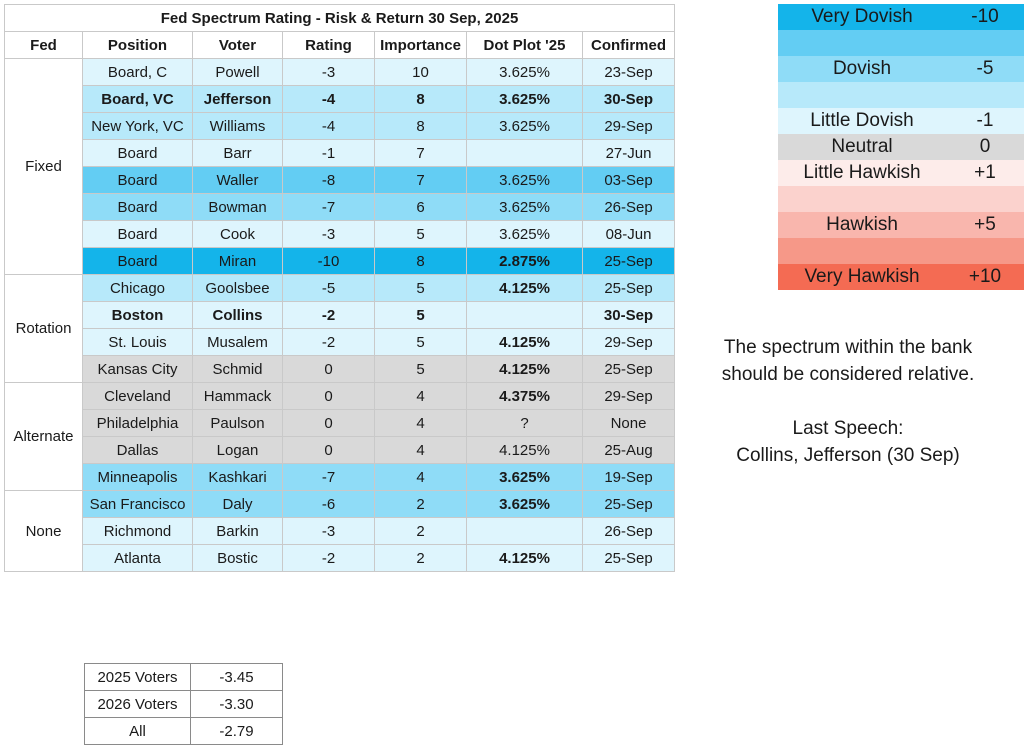 This screenshot has height=746, width=1024. What do you see at coordinates (237, 558) in the screenshot?
I see `voter-cell: Bostic` at bounding box center [237, 558].